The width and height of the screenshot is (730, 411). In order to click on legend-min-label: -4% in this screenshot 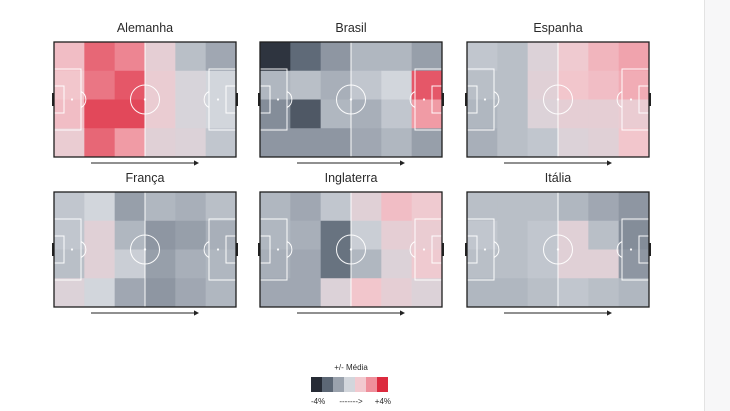, I will do `click(318, 401)`.